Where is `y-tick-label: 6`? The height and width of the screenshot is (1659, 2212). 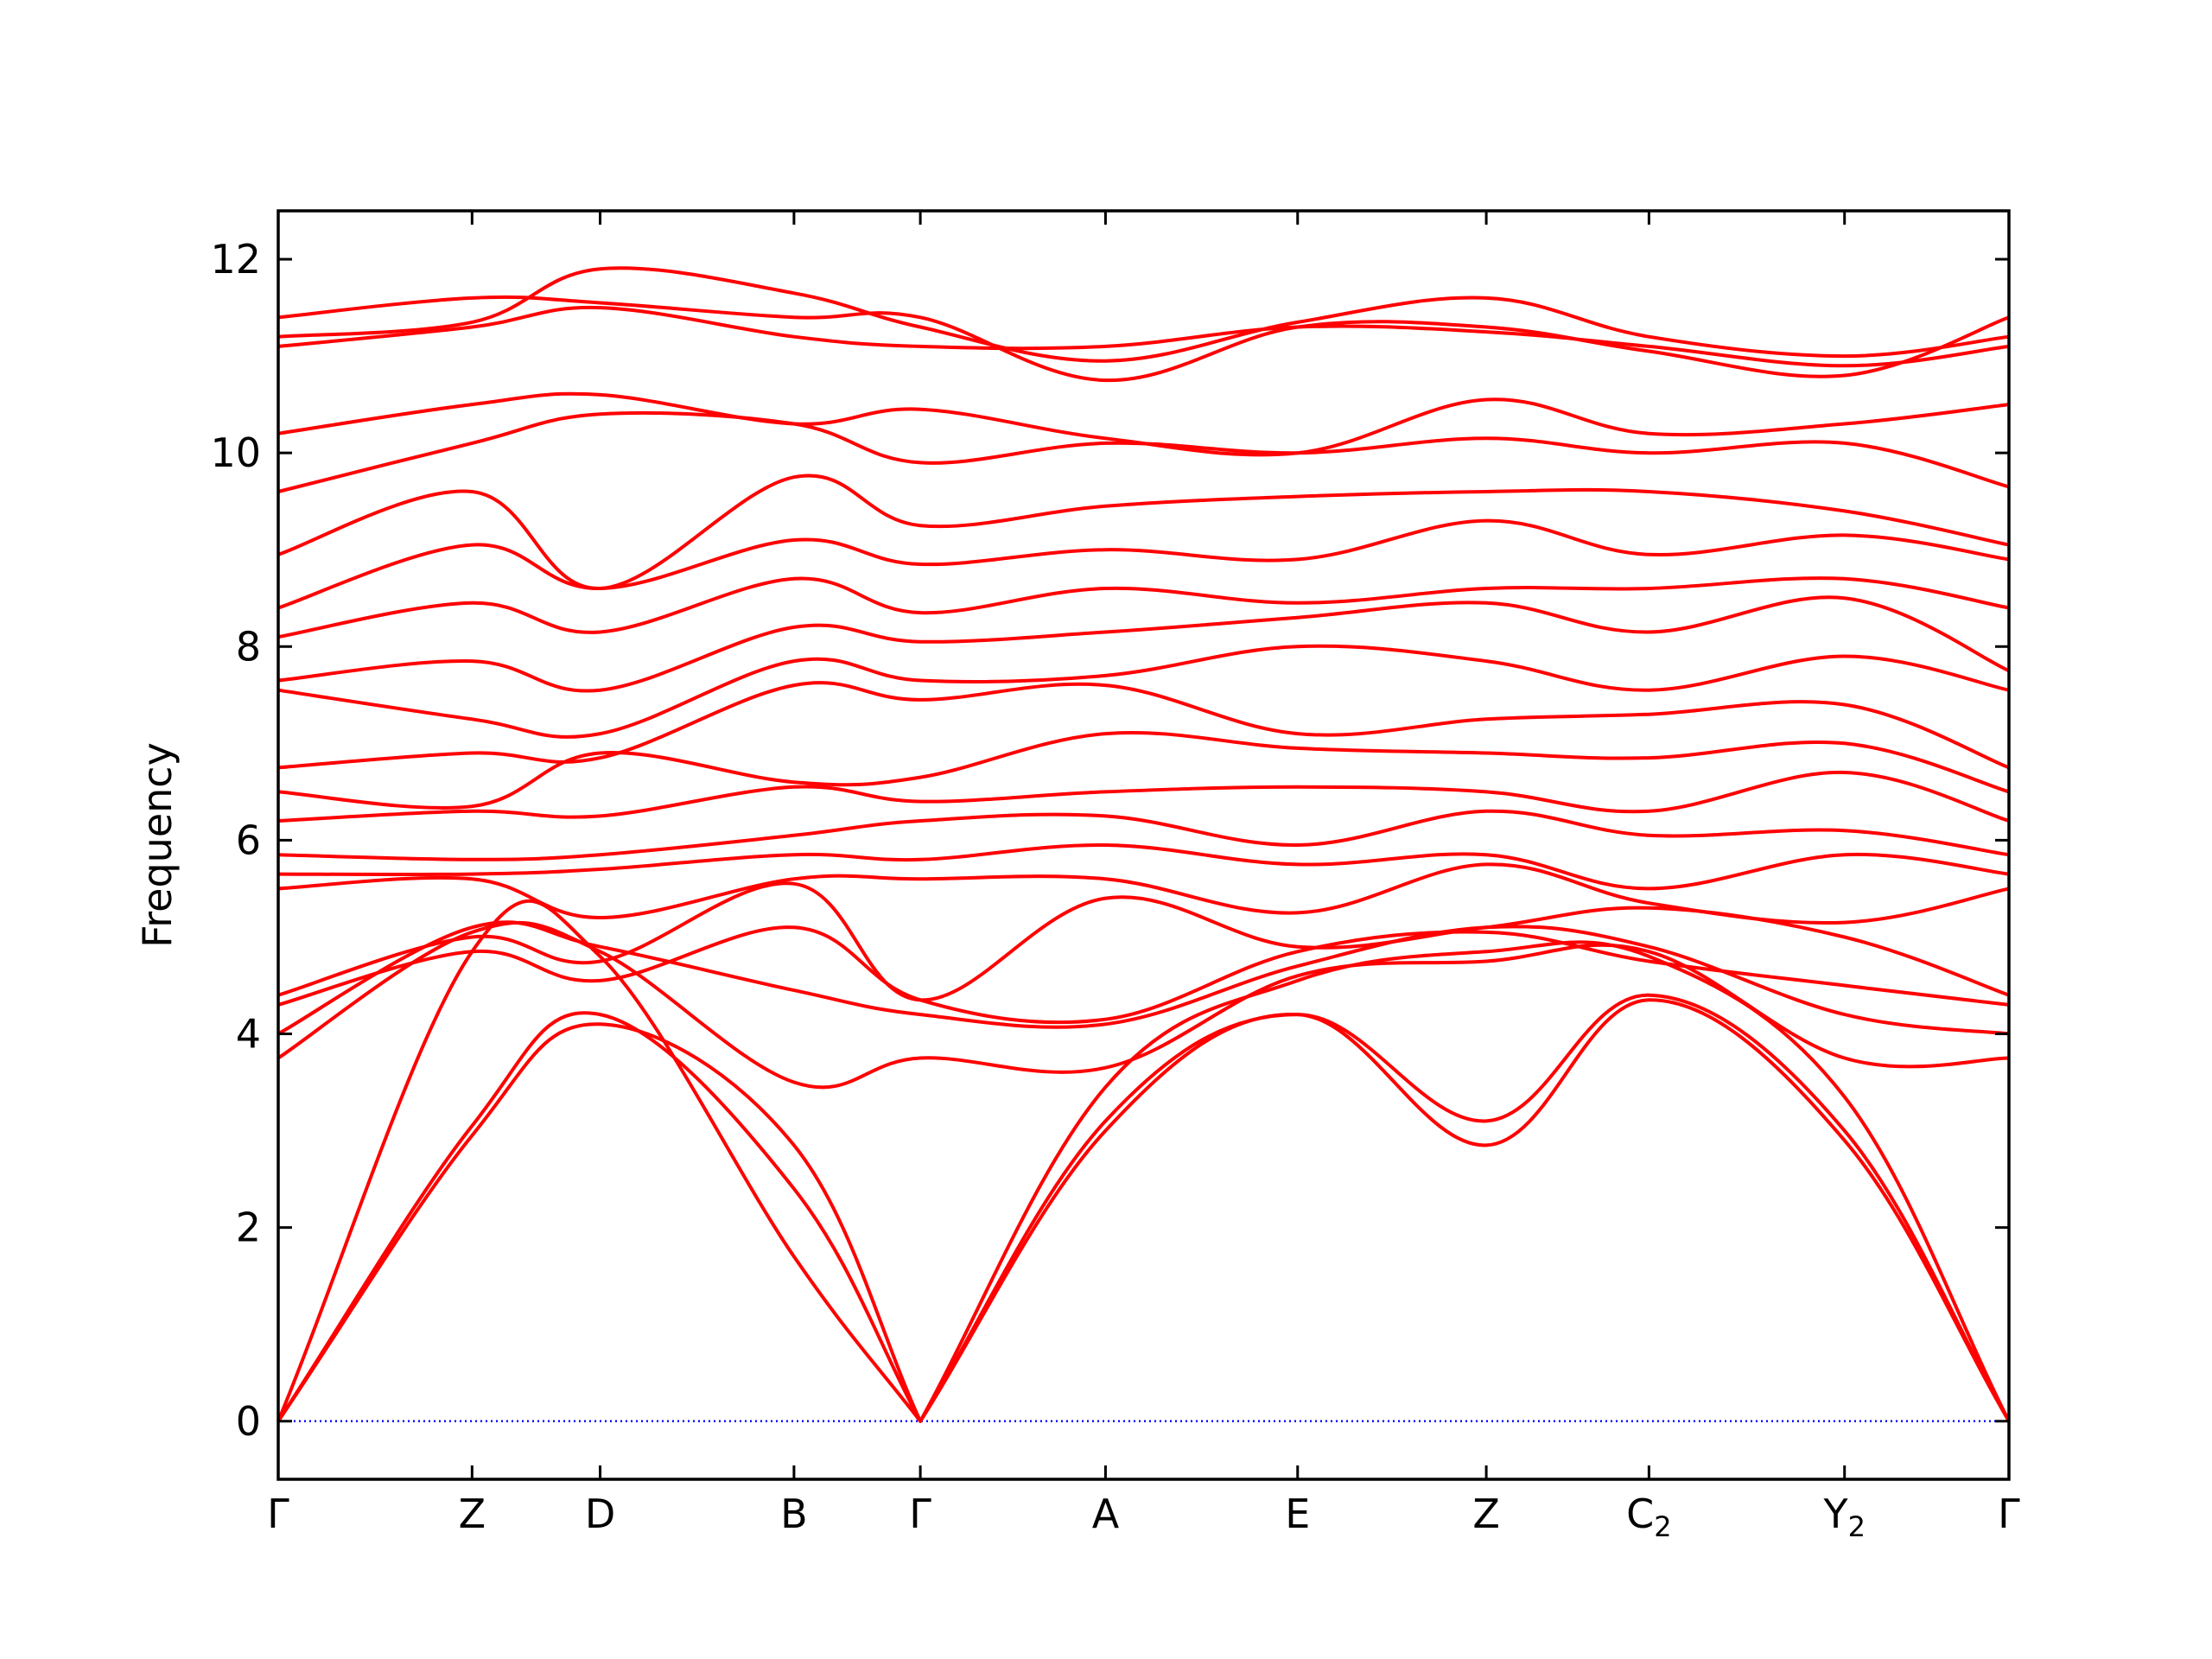 y-tick-label: 6 is located at coordinates (248, 840).